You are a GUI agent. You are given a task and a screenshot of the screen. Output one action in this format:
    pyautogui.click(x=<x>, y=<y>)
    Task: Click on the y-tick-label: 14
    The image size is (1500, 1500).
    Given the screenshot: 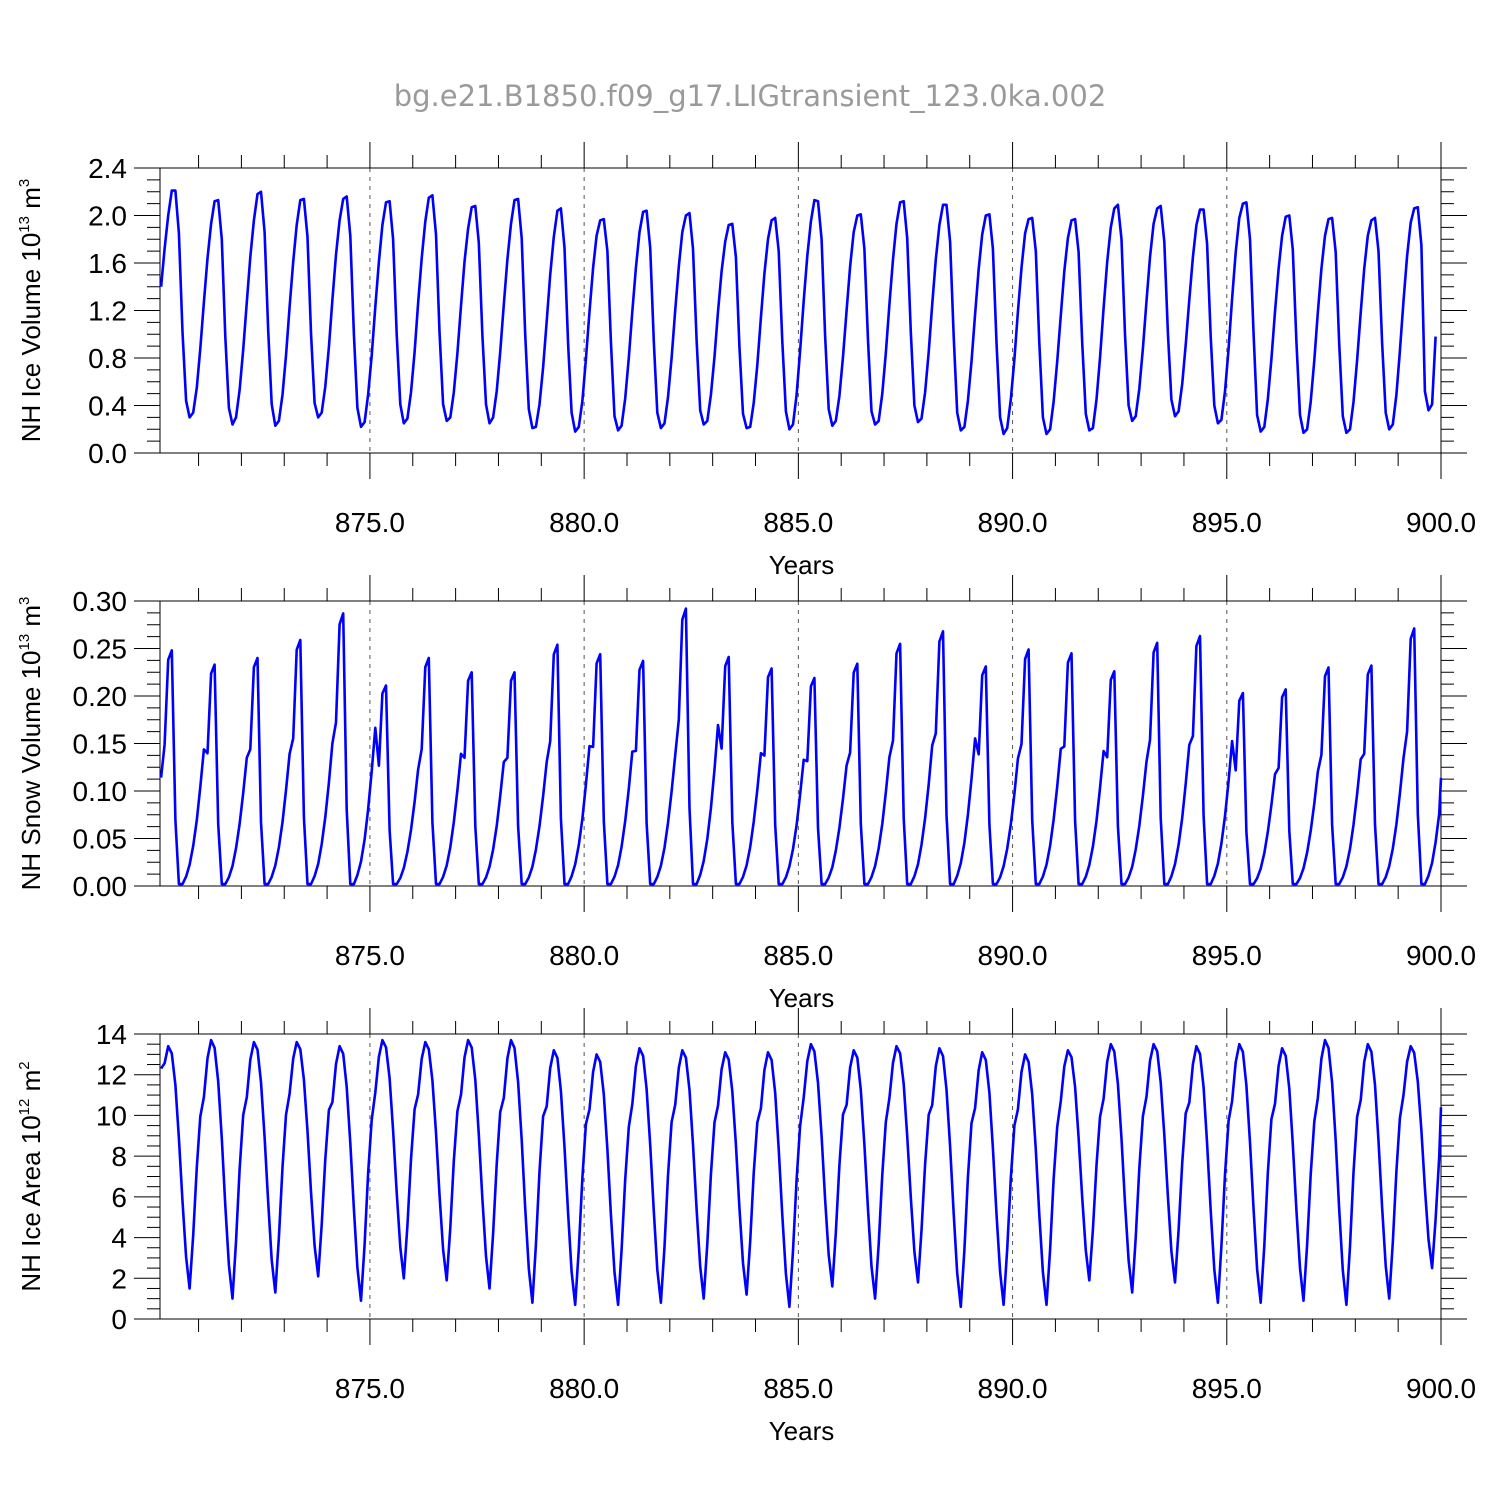 What is the action you would take?
    pyautogui.click(x=111, y=1034)
    